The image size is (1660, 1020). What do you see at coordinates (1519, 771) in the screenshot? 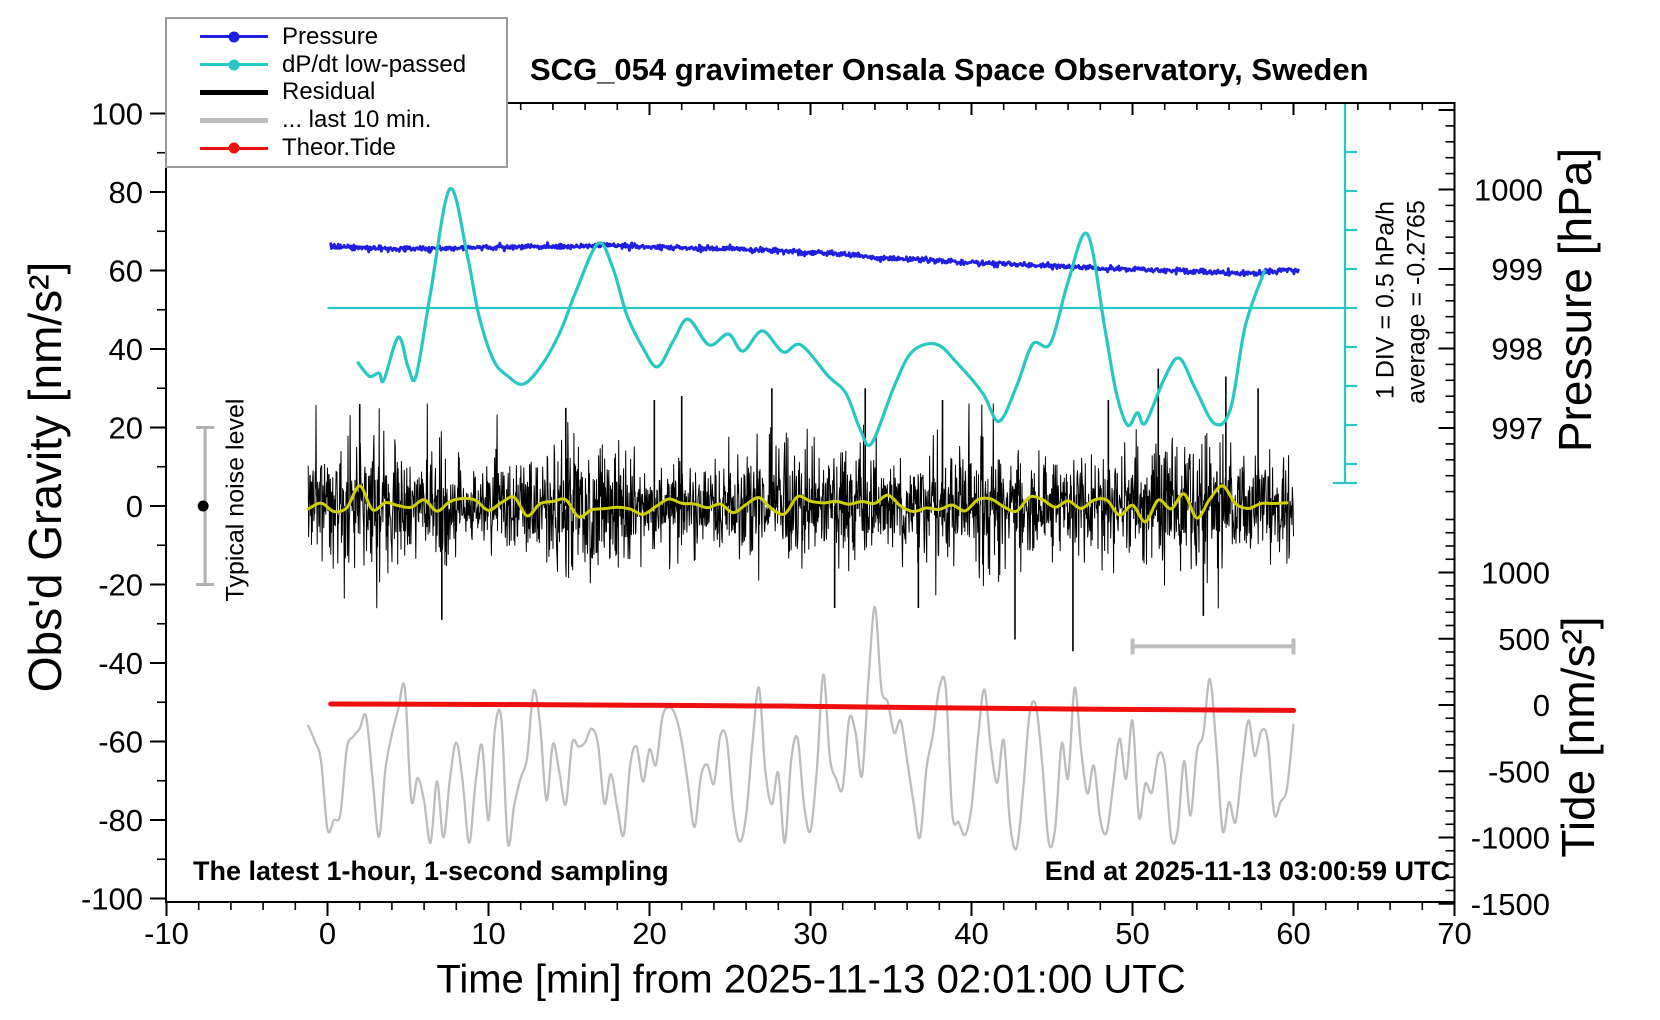
I see `svg-text: -500` at bounding box center [1519, 771].